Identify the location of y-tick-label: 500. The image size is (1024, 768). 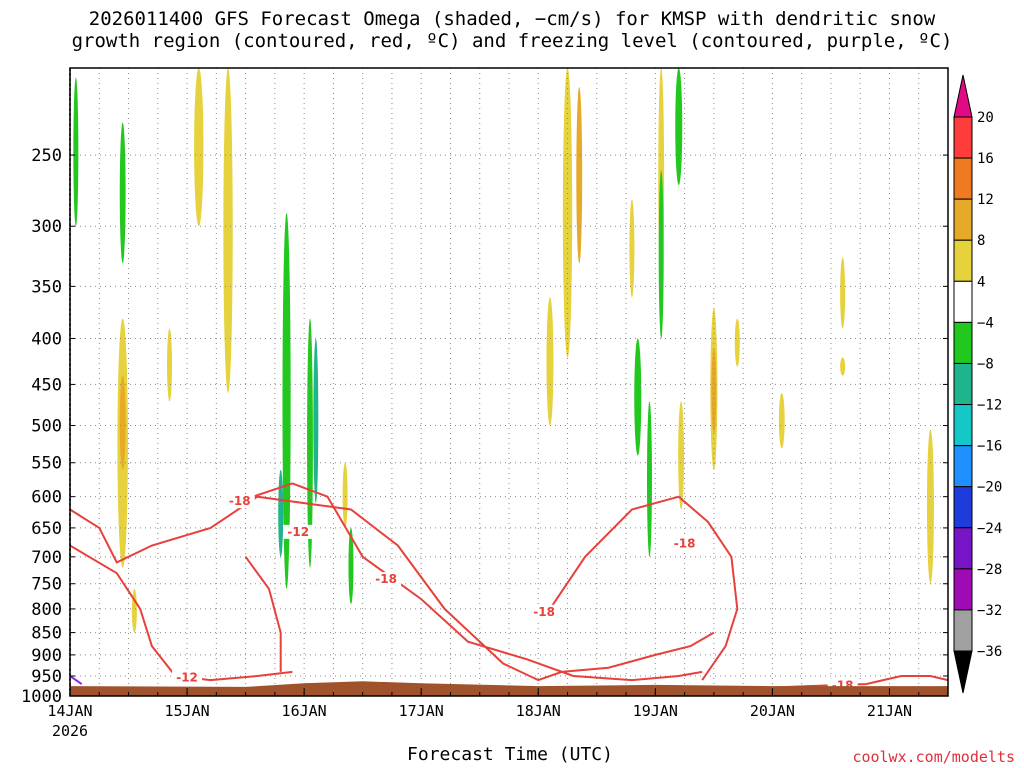
(46, 427).